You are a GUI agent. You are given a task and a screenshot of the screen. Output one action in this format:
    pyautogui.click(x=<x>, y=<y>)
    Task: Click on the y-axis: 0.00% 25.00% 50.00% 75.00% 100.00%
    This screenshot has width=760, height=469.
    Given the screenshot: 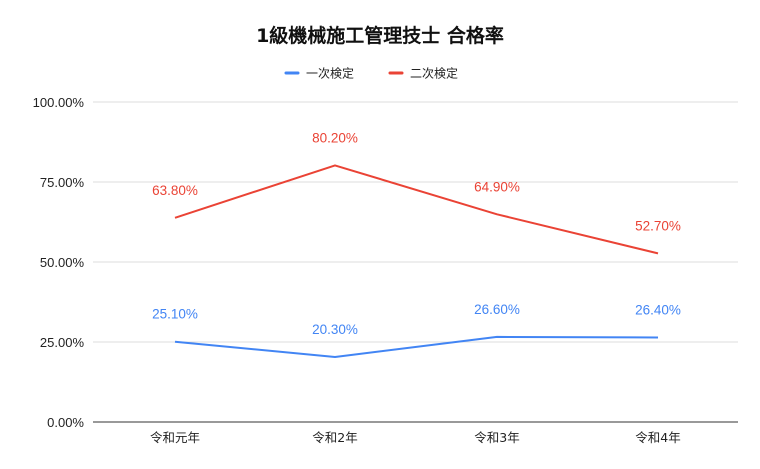 What is the action you would take?
    pyautogui.click(x=59, y=262)
    